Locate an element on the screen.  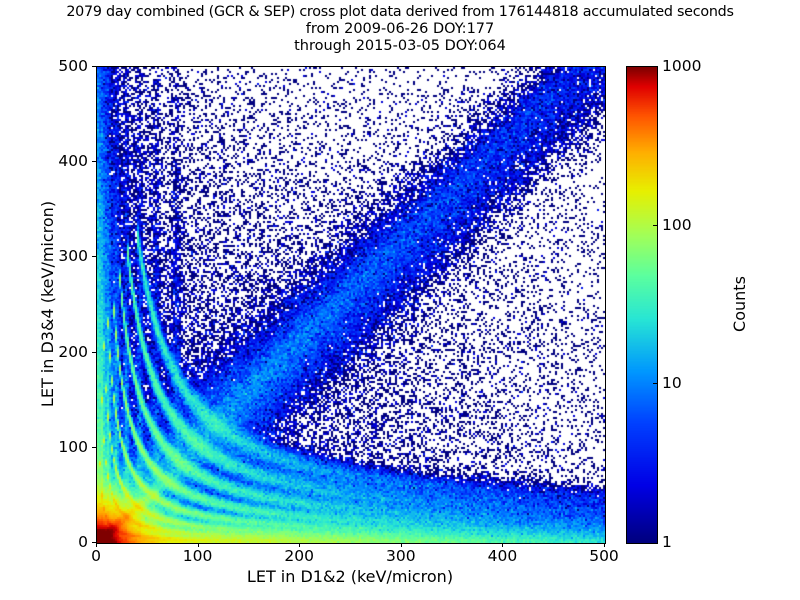
colorbar-ticklabel-1000: 1000 is located at coordinates (682, 66).